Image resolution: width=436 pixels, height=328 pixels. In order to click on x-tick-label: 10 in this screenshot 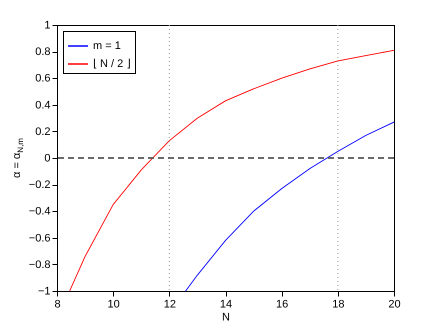, I will do `click(114, 304)`.